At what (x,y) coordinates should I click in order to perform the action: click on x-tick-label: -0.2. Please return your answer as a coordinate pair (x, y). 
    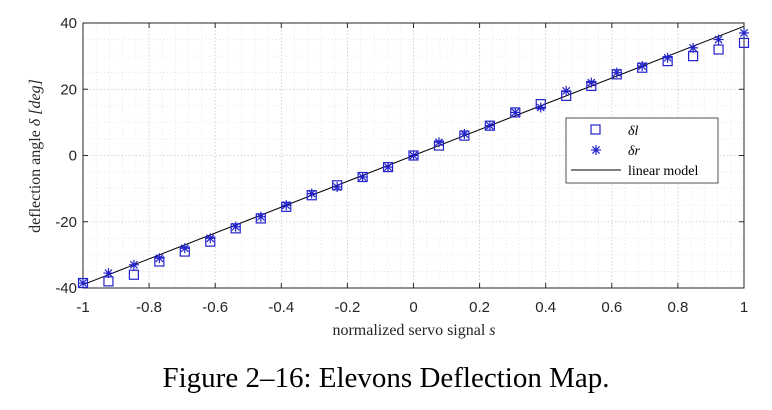
    Looking at the image, I should click on (347, 307).